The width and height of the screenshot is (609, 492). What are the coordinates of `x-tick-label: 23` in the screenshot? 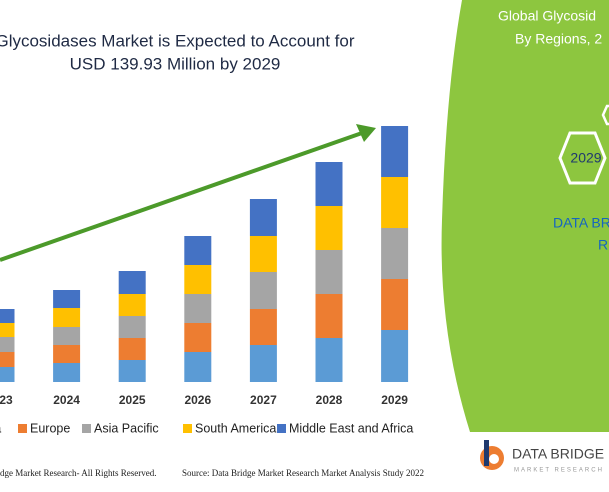 It's located at (6, 400).